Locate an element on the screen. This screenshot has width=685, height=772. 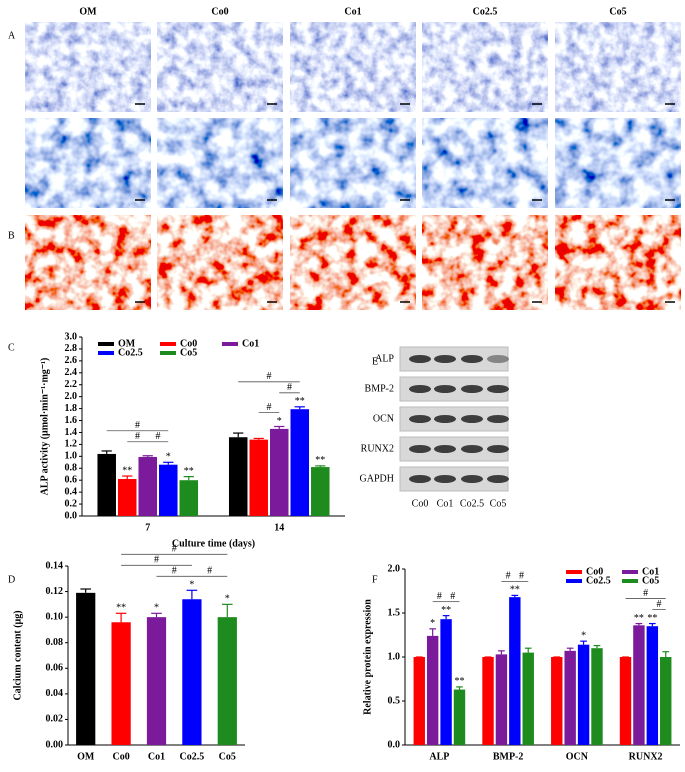
panel-label: A is located at coordinates (12, 35).